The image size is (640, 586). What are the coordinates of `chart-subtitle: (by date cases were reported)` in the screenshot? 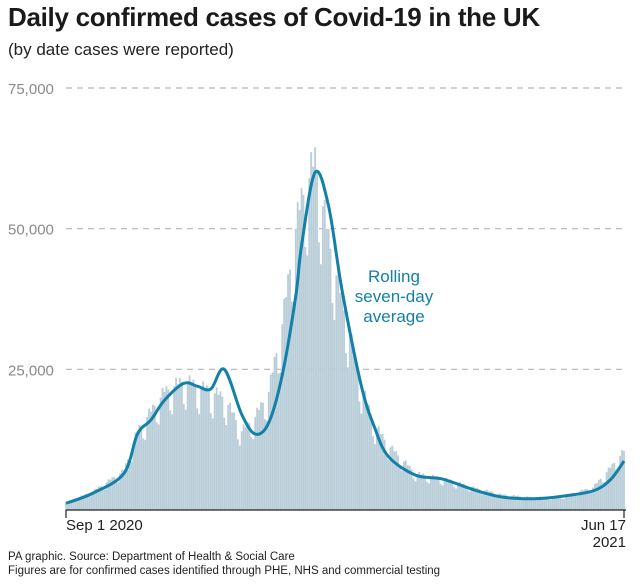 It's located at (121, 49).